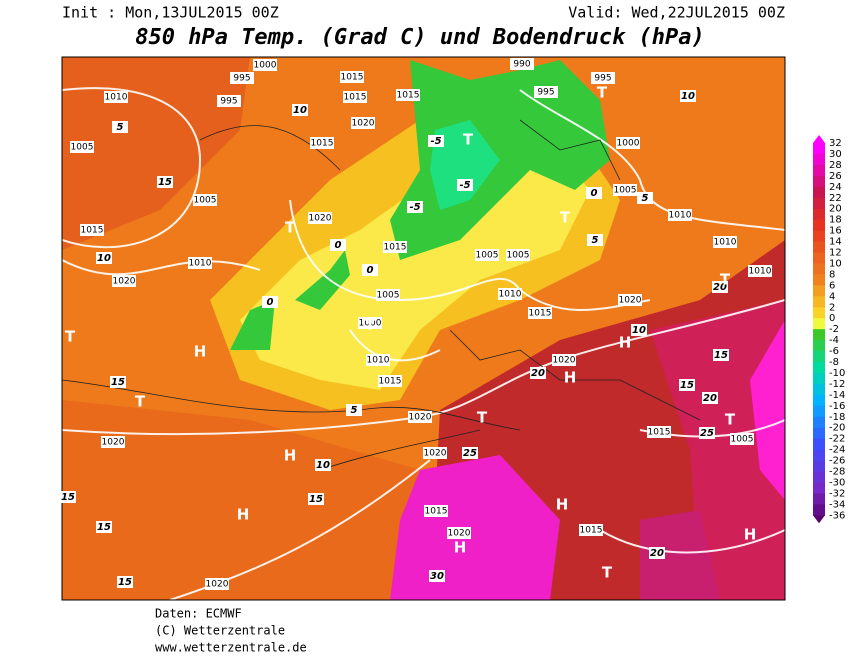  Describe the element at coordinates (837, 493) in the screenshot. I see `colorbar-label: -32` at that location.